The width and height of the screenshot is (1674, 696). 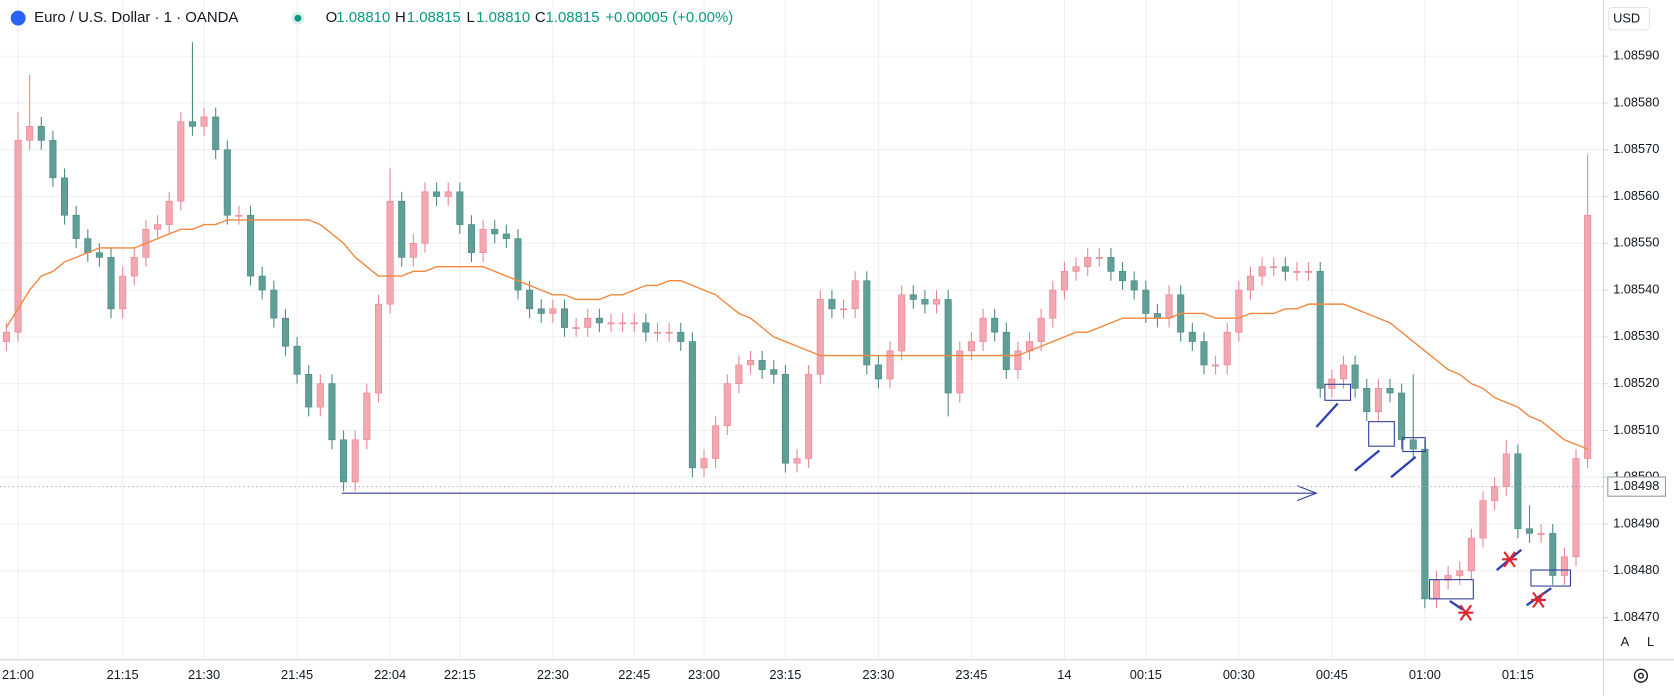 What do you see at coordinates (1626, 18) in the screenshot?
I see `currency: USD` at bounding box center [1626, 18].